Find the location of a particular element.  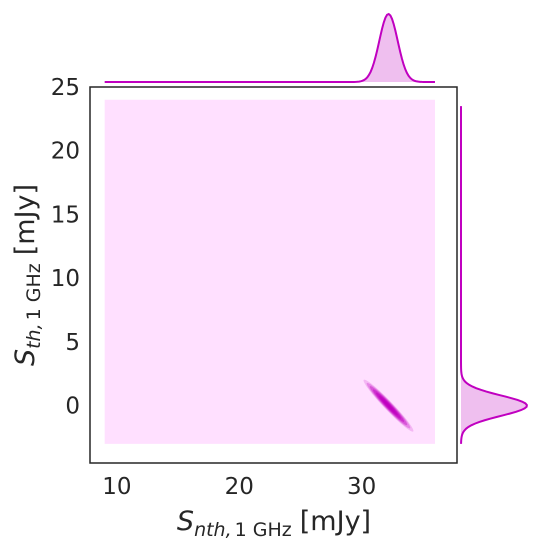

right-marginal is located at coordinates (494, 275).